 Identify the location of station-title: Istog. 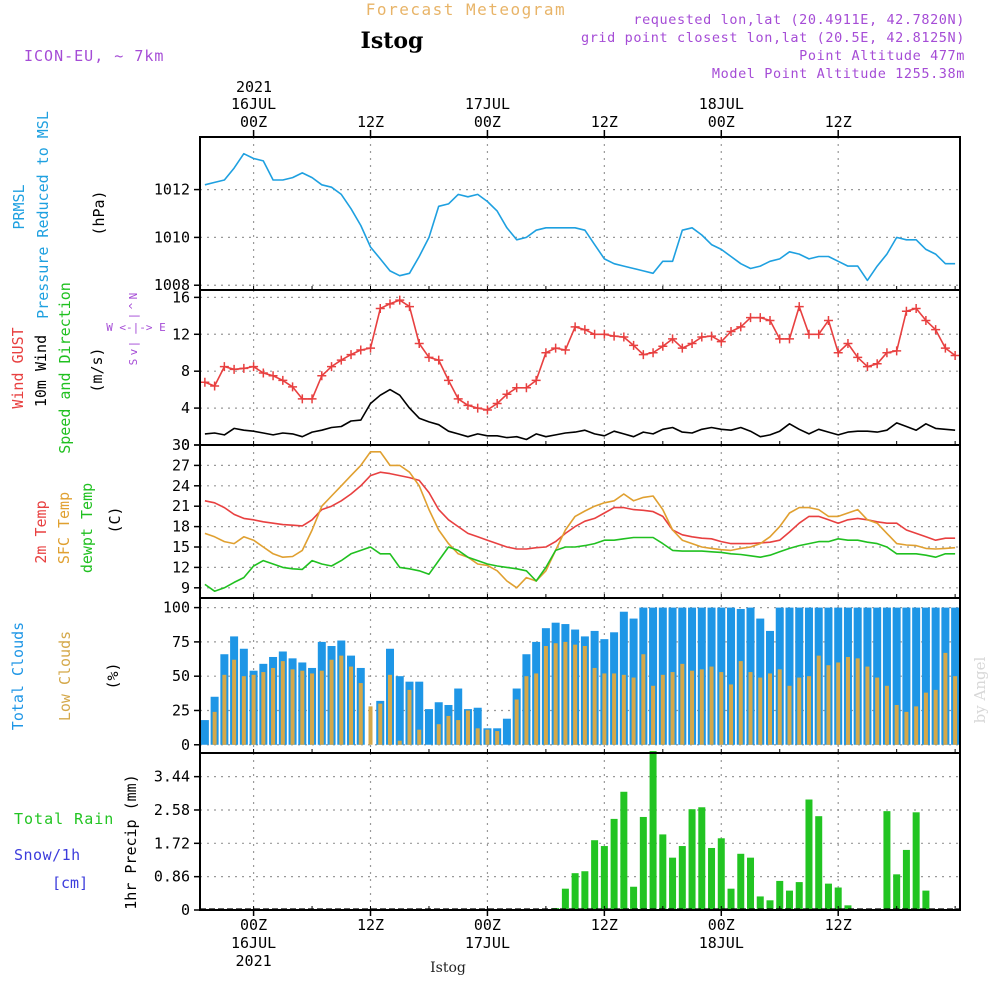
(392, 41).